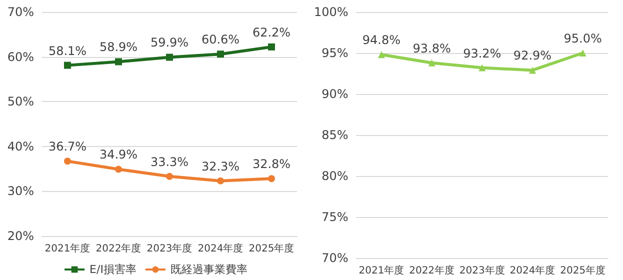 Image resolution: width=623 pixels, height=280 pixels. Describe the element at coordinates (532, 55) in the screenshot. I see `data-label: 92.9%` at that location.